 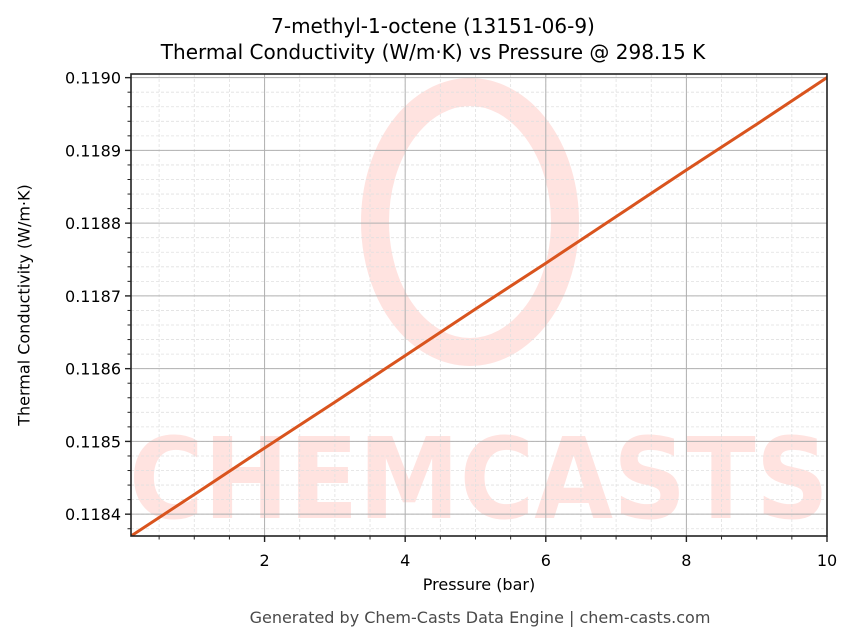 What do you see at coordinates (93, 296) in the screenshot?
I see `y-tick-label: 0.1187` at bounding box center [93, 296].